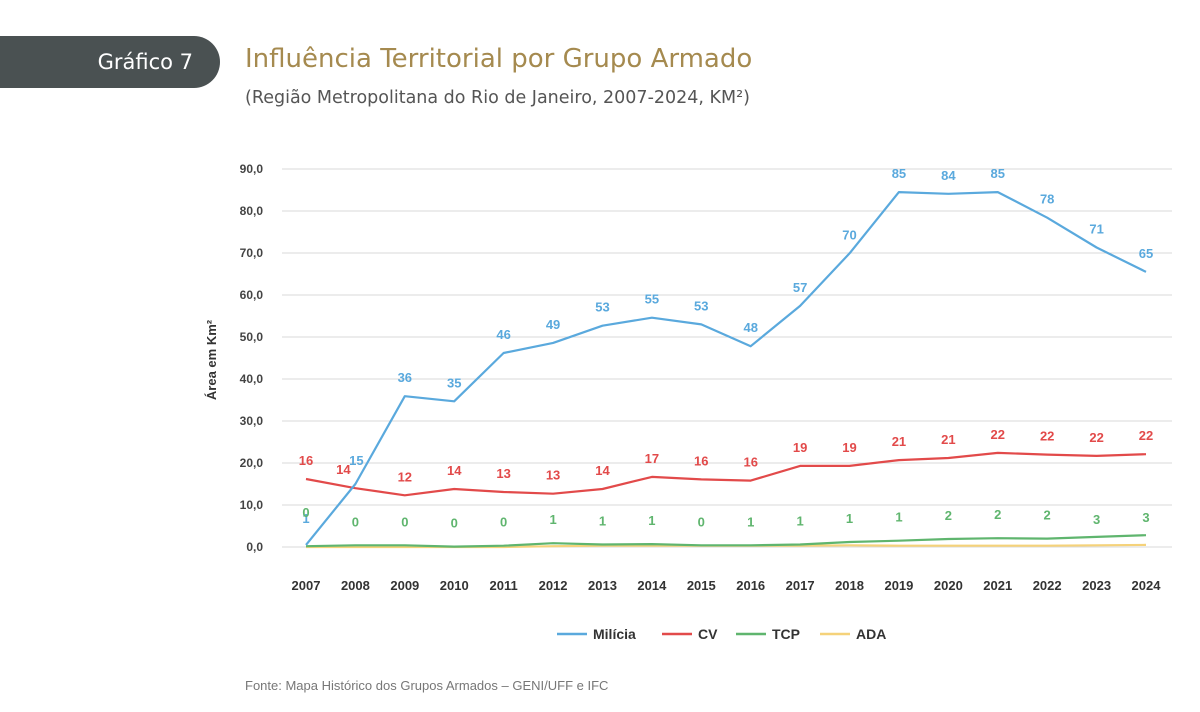  What do you see at coordinates (254, 547) in the screenshot?
I see `y-tick-label: 0,0` at bounding box center [254, 547].